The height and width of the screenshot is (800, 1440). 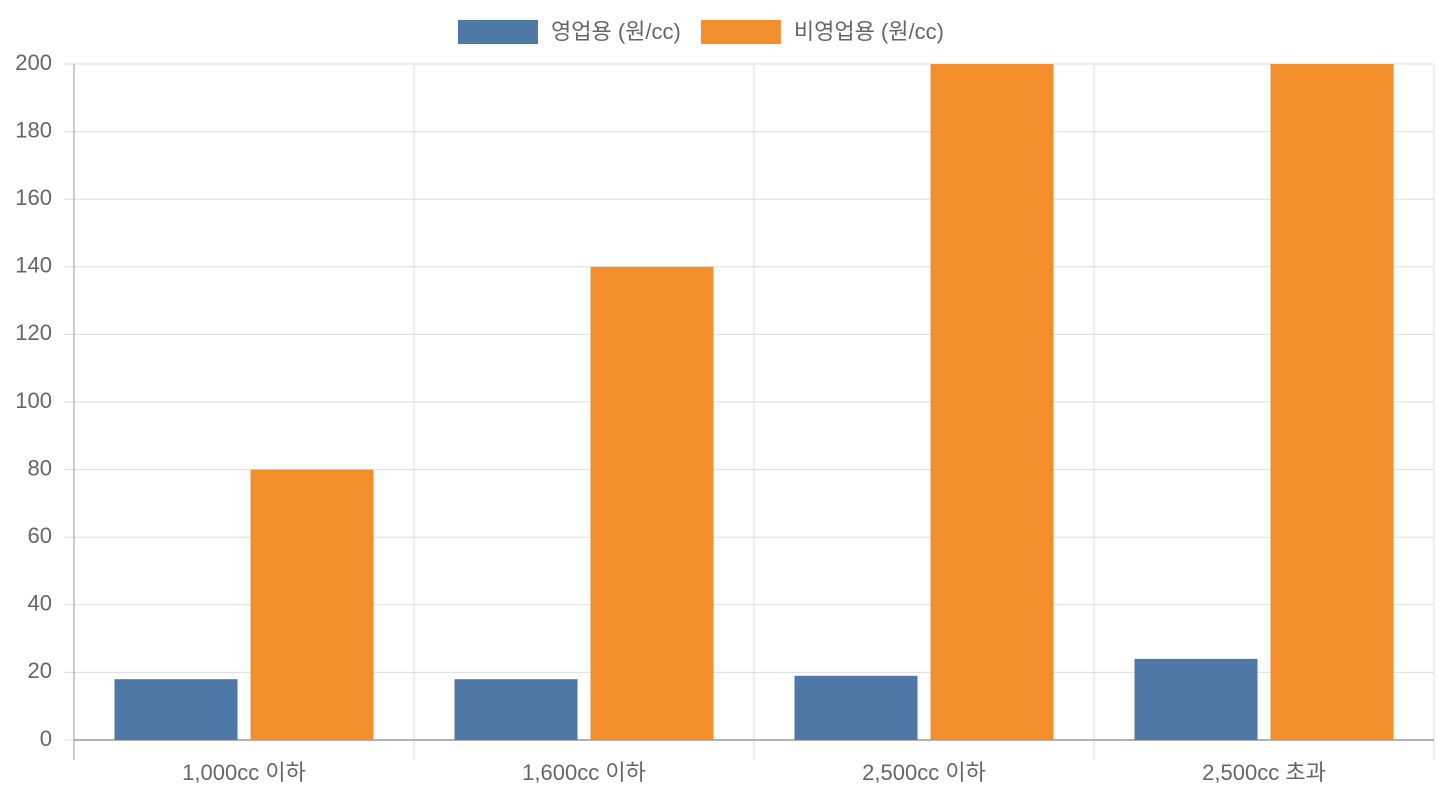 I want to click on y-tick-label: 200, so click(x=33, y=62).